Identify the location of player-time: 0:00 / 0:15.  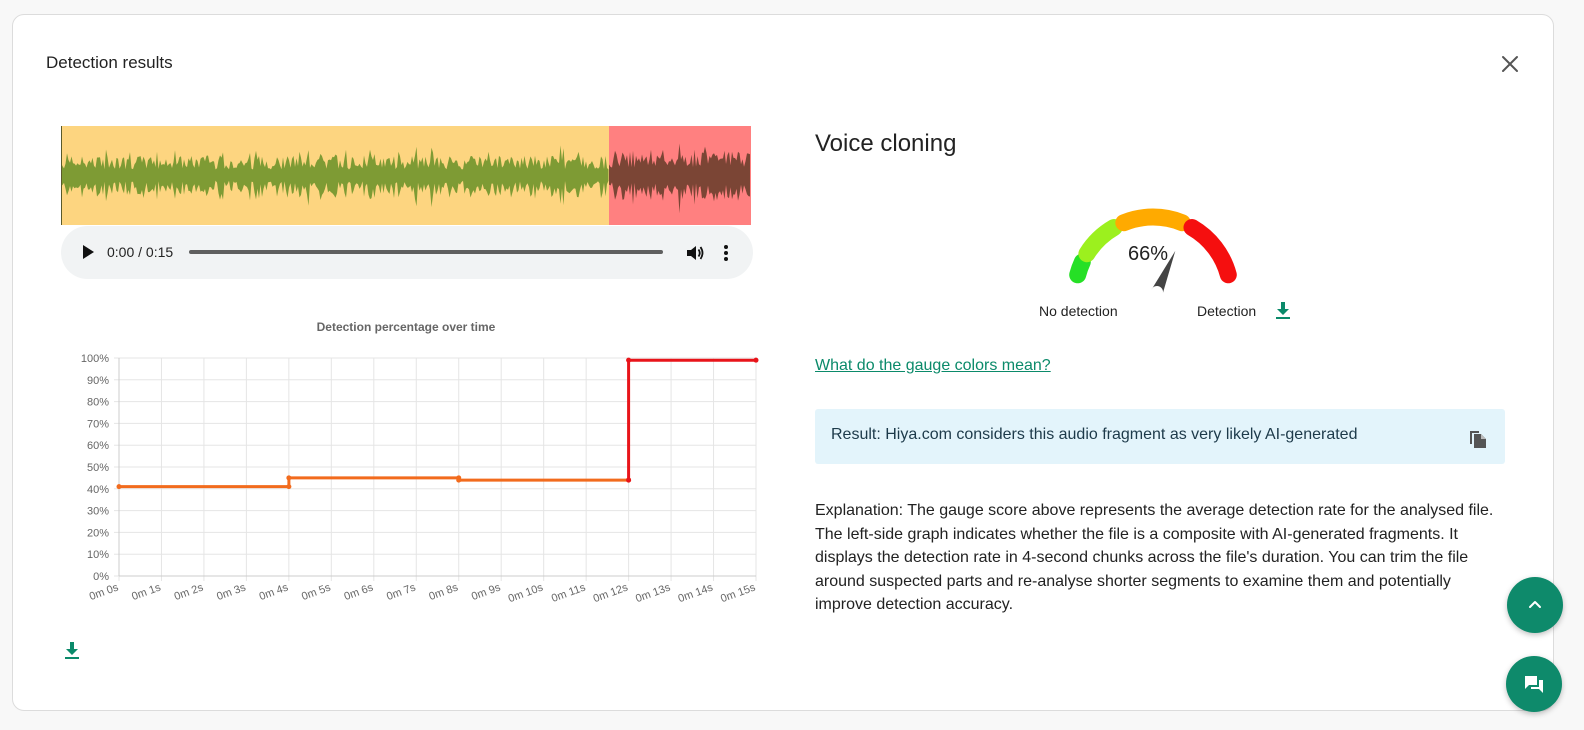
(140, 252).